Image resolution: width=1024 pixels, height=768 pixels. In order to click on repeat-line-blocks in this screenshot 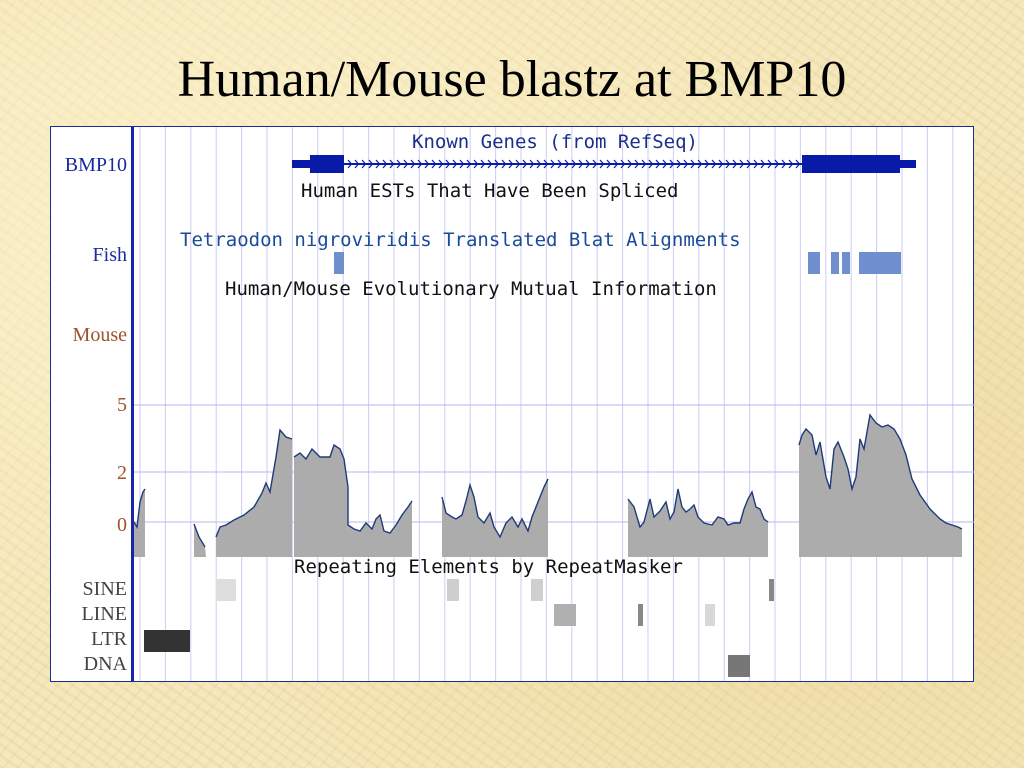, I will do `click(634, 615)`.